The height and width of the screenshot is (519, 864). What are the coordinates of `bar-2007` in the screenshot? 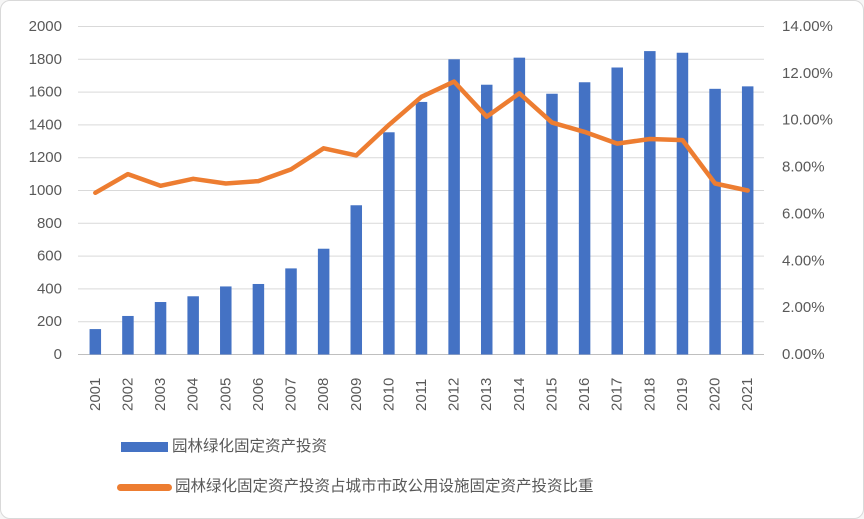 It's located at (291, 311).